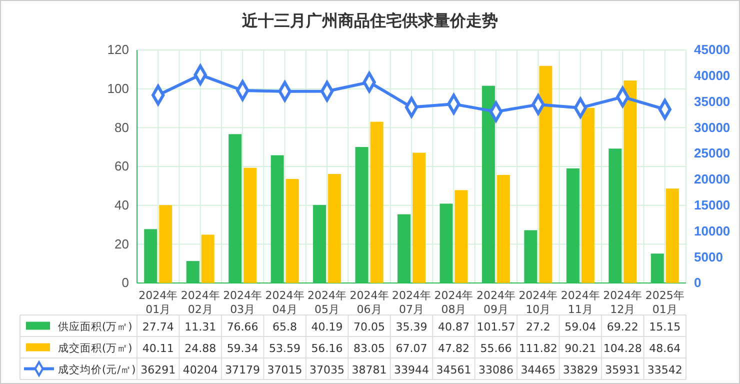  I want to click on data-label: 104.28, so click(622, 348).